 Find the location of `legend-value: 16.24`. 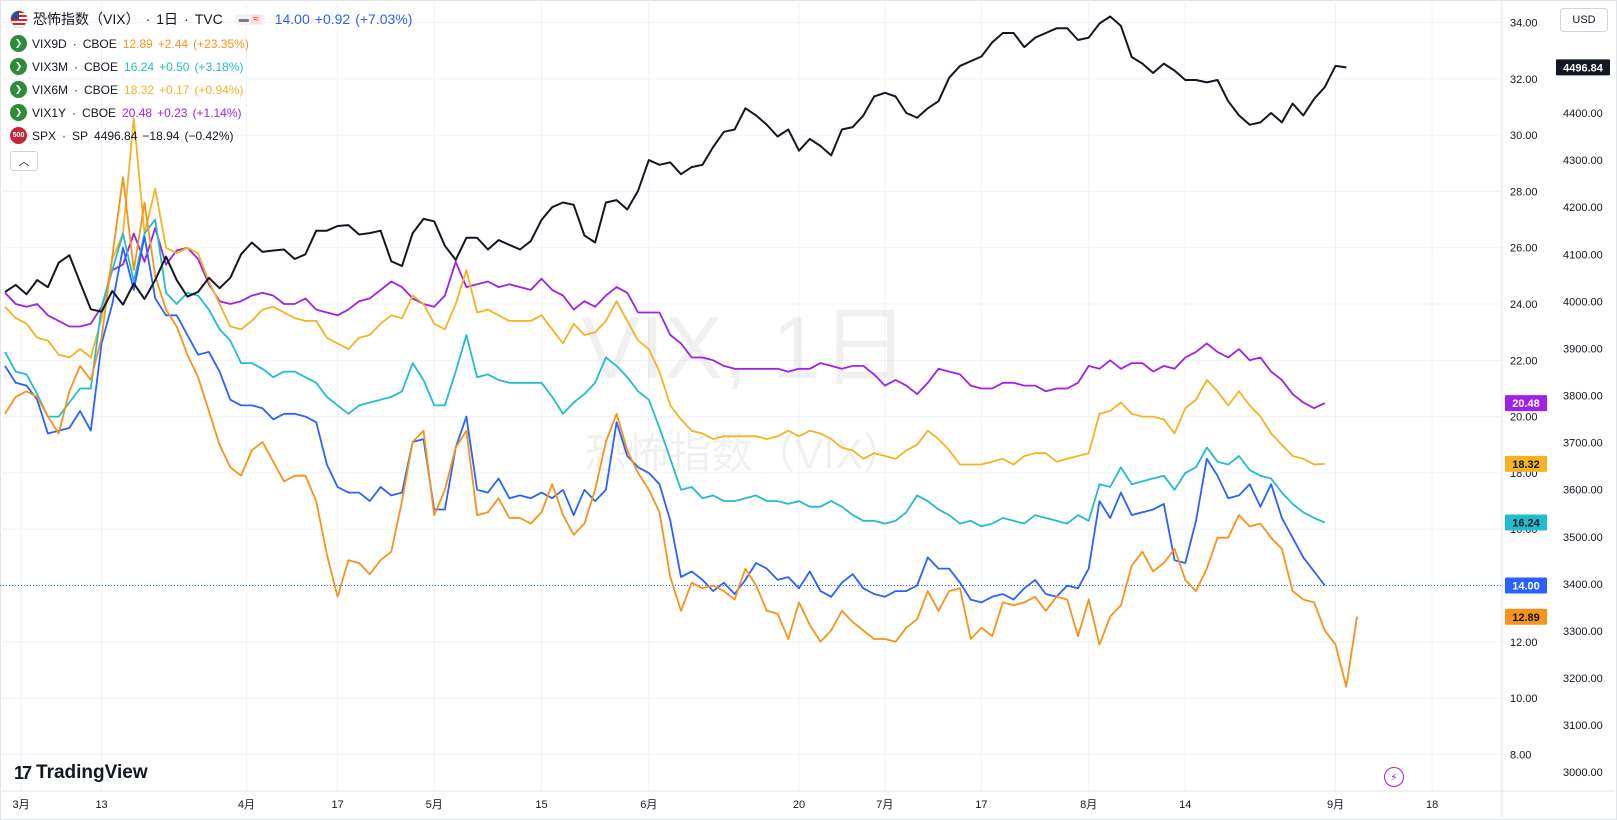

legend-value: 16.24 is located at coordinates (139, 66).